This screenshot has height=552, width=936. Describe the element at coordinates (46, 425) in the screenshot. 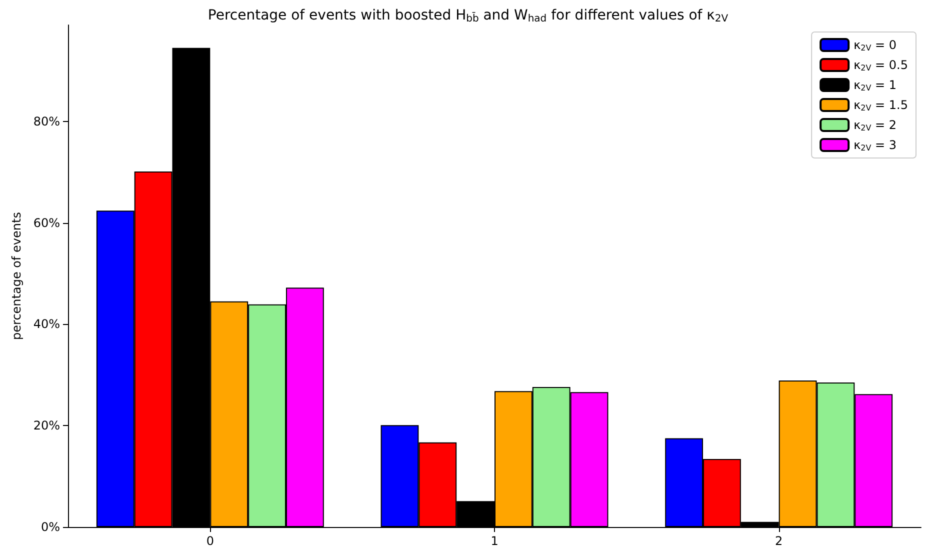

I see `y-tick-label: 20%` at that location.